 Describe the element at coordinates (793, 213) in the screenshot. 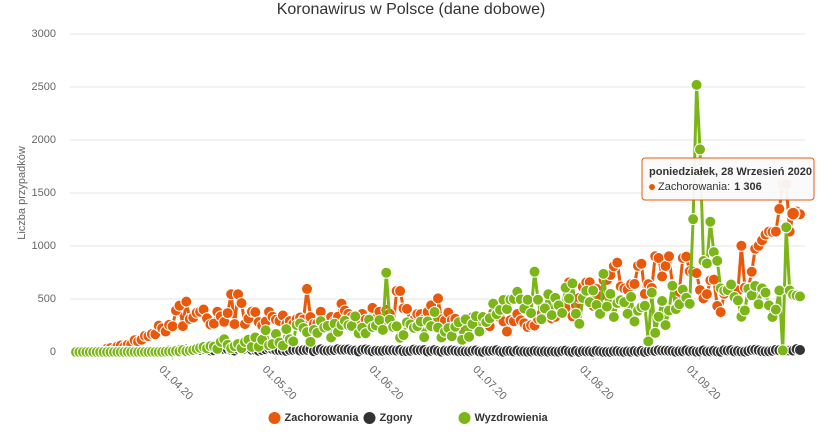

I see `tooltip-point` at that location.